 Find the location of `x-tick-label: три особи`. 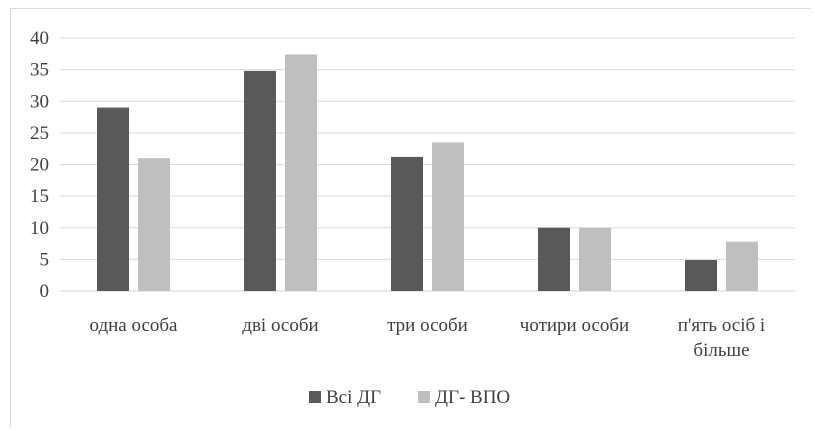

x-tick-label: три особи is located at coordinates (427, 325).